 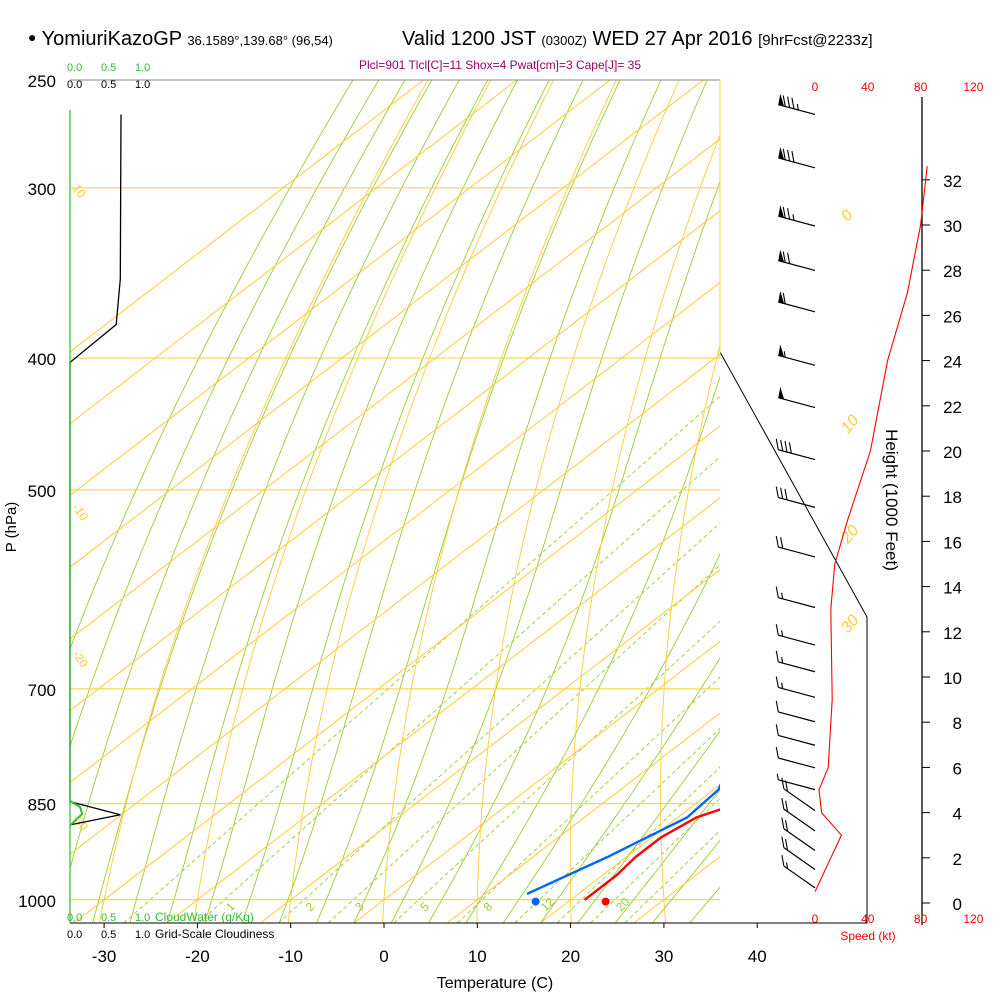 I want to click on height-tick-label: 8, so click(x=957, y=723).